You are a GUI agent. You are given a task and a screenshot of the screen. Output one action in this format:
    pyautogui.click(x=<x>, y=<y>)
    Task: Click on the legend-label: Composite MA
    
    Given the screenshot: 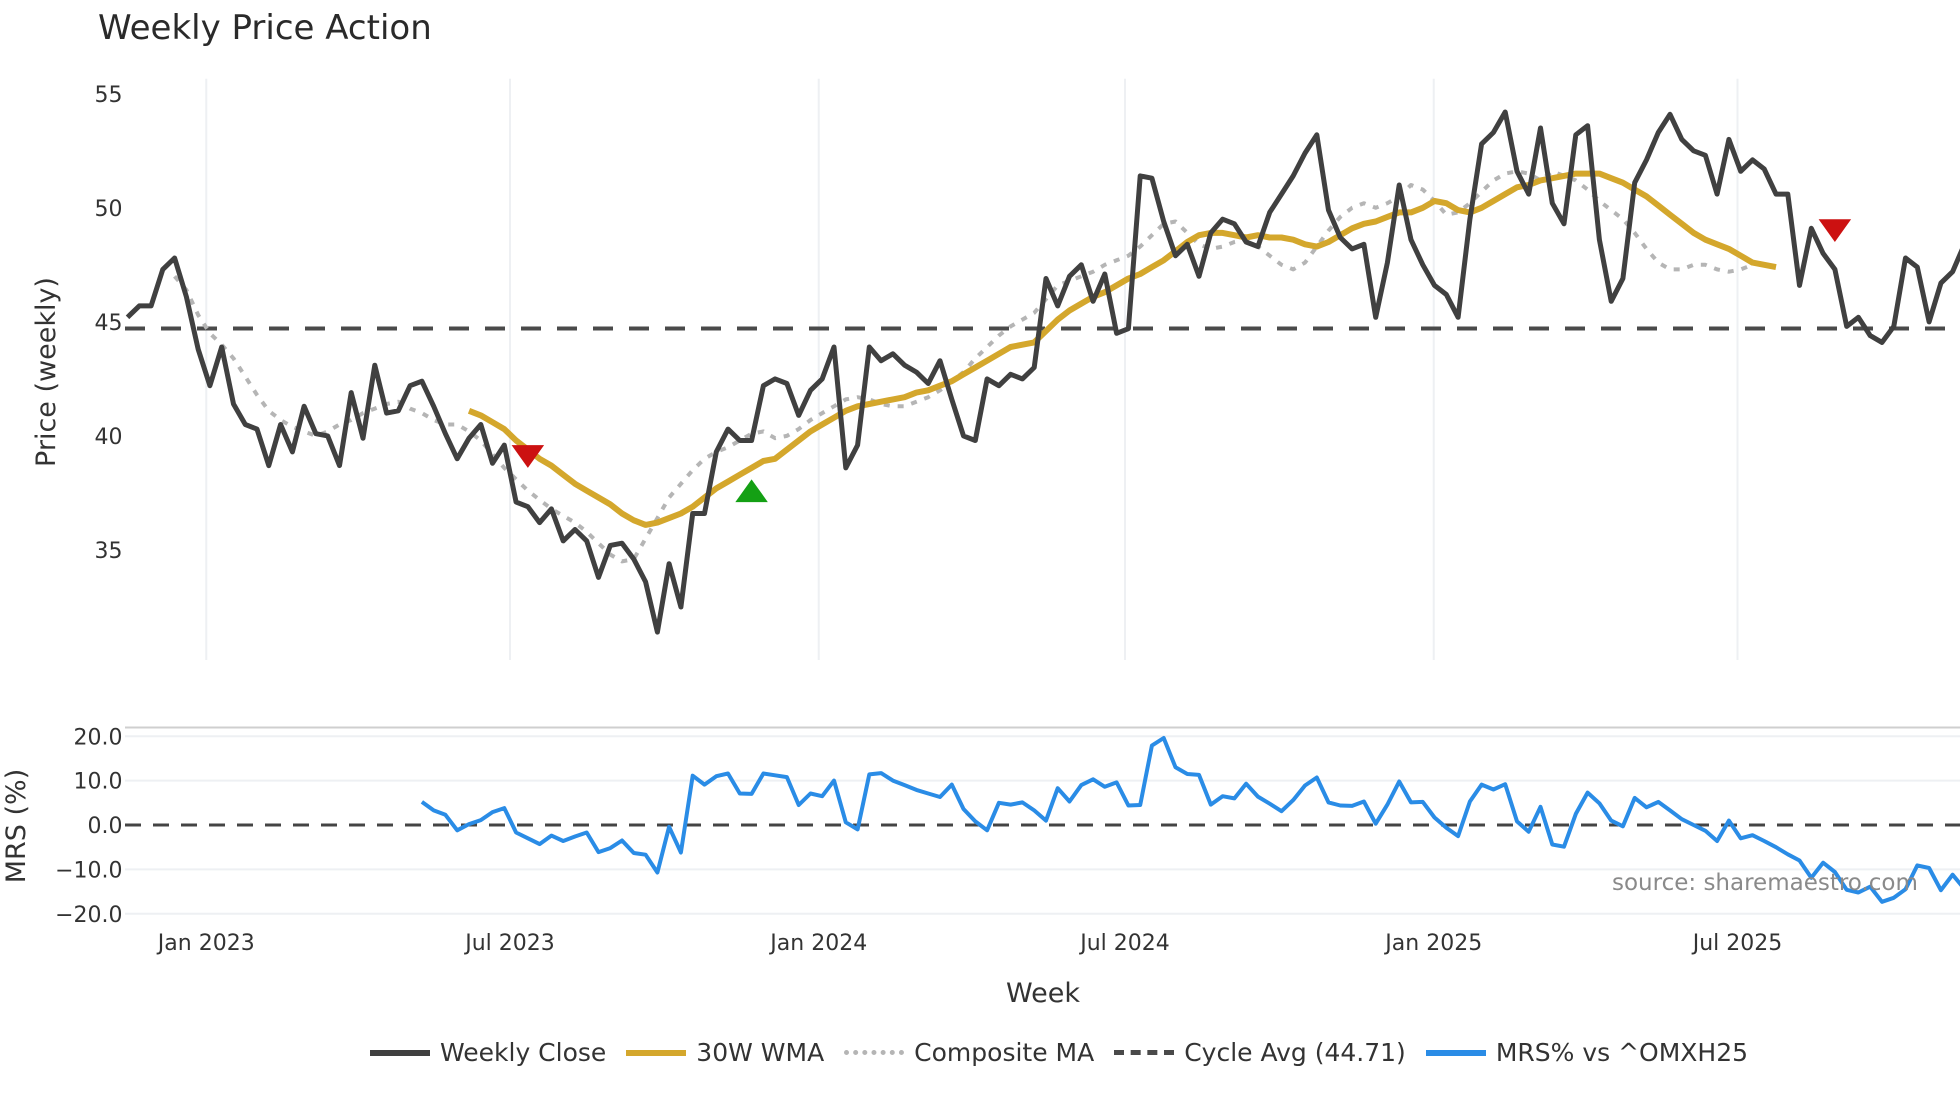 What is the action you would take?
    pyautogui.click(x=1004, y=1052)
    